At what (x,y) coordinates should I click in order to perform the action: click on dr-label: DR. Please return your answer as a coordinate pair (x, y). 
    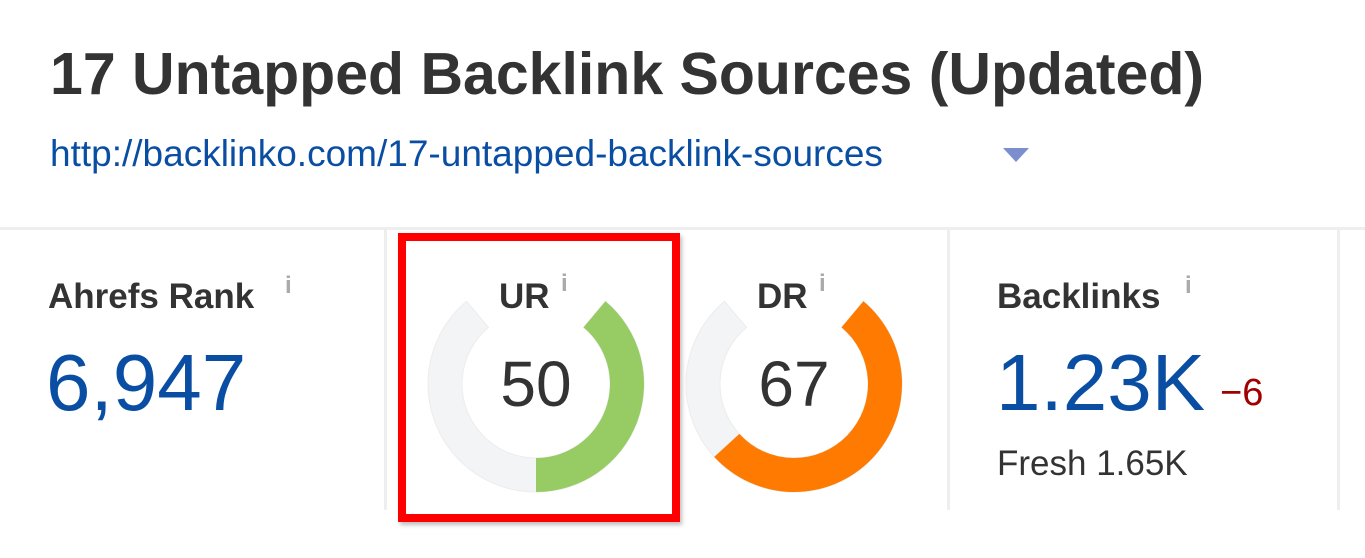
    Looking at the image, I should click on (782, 296).